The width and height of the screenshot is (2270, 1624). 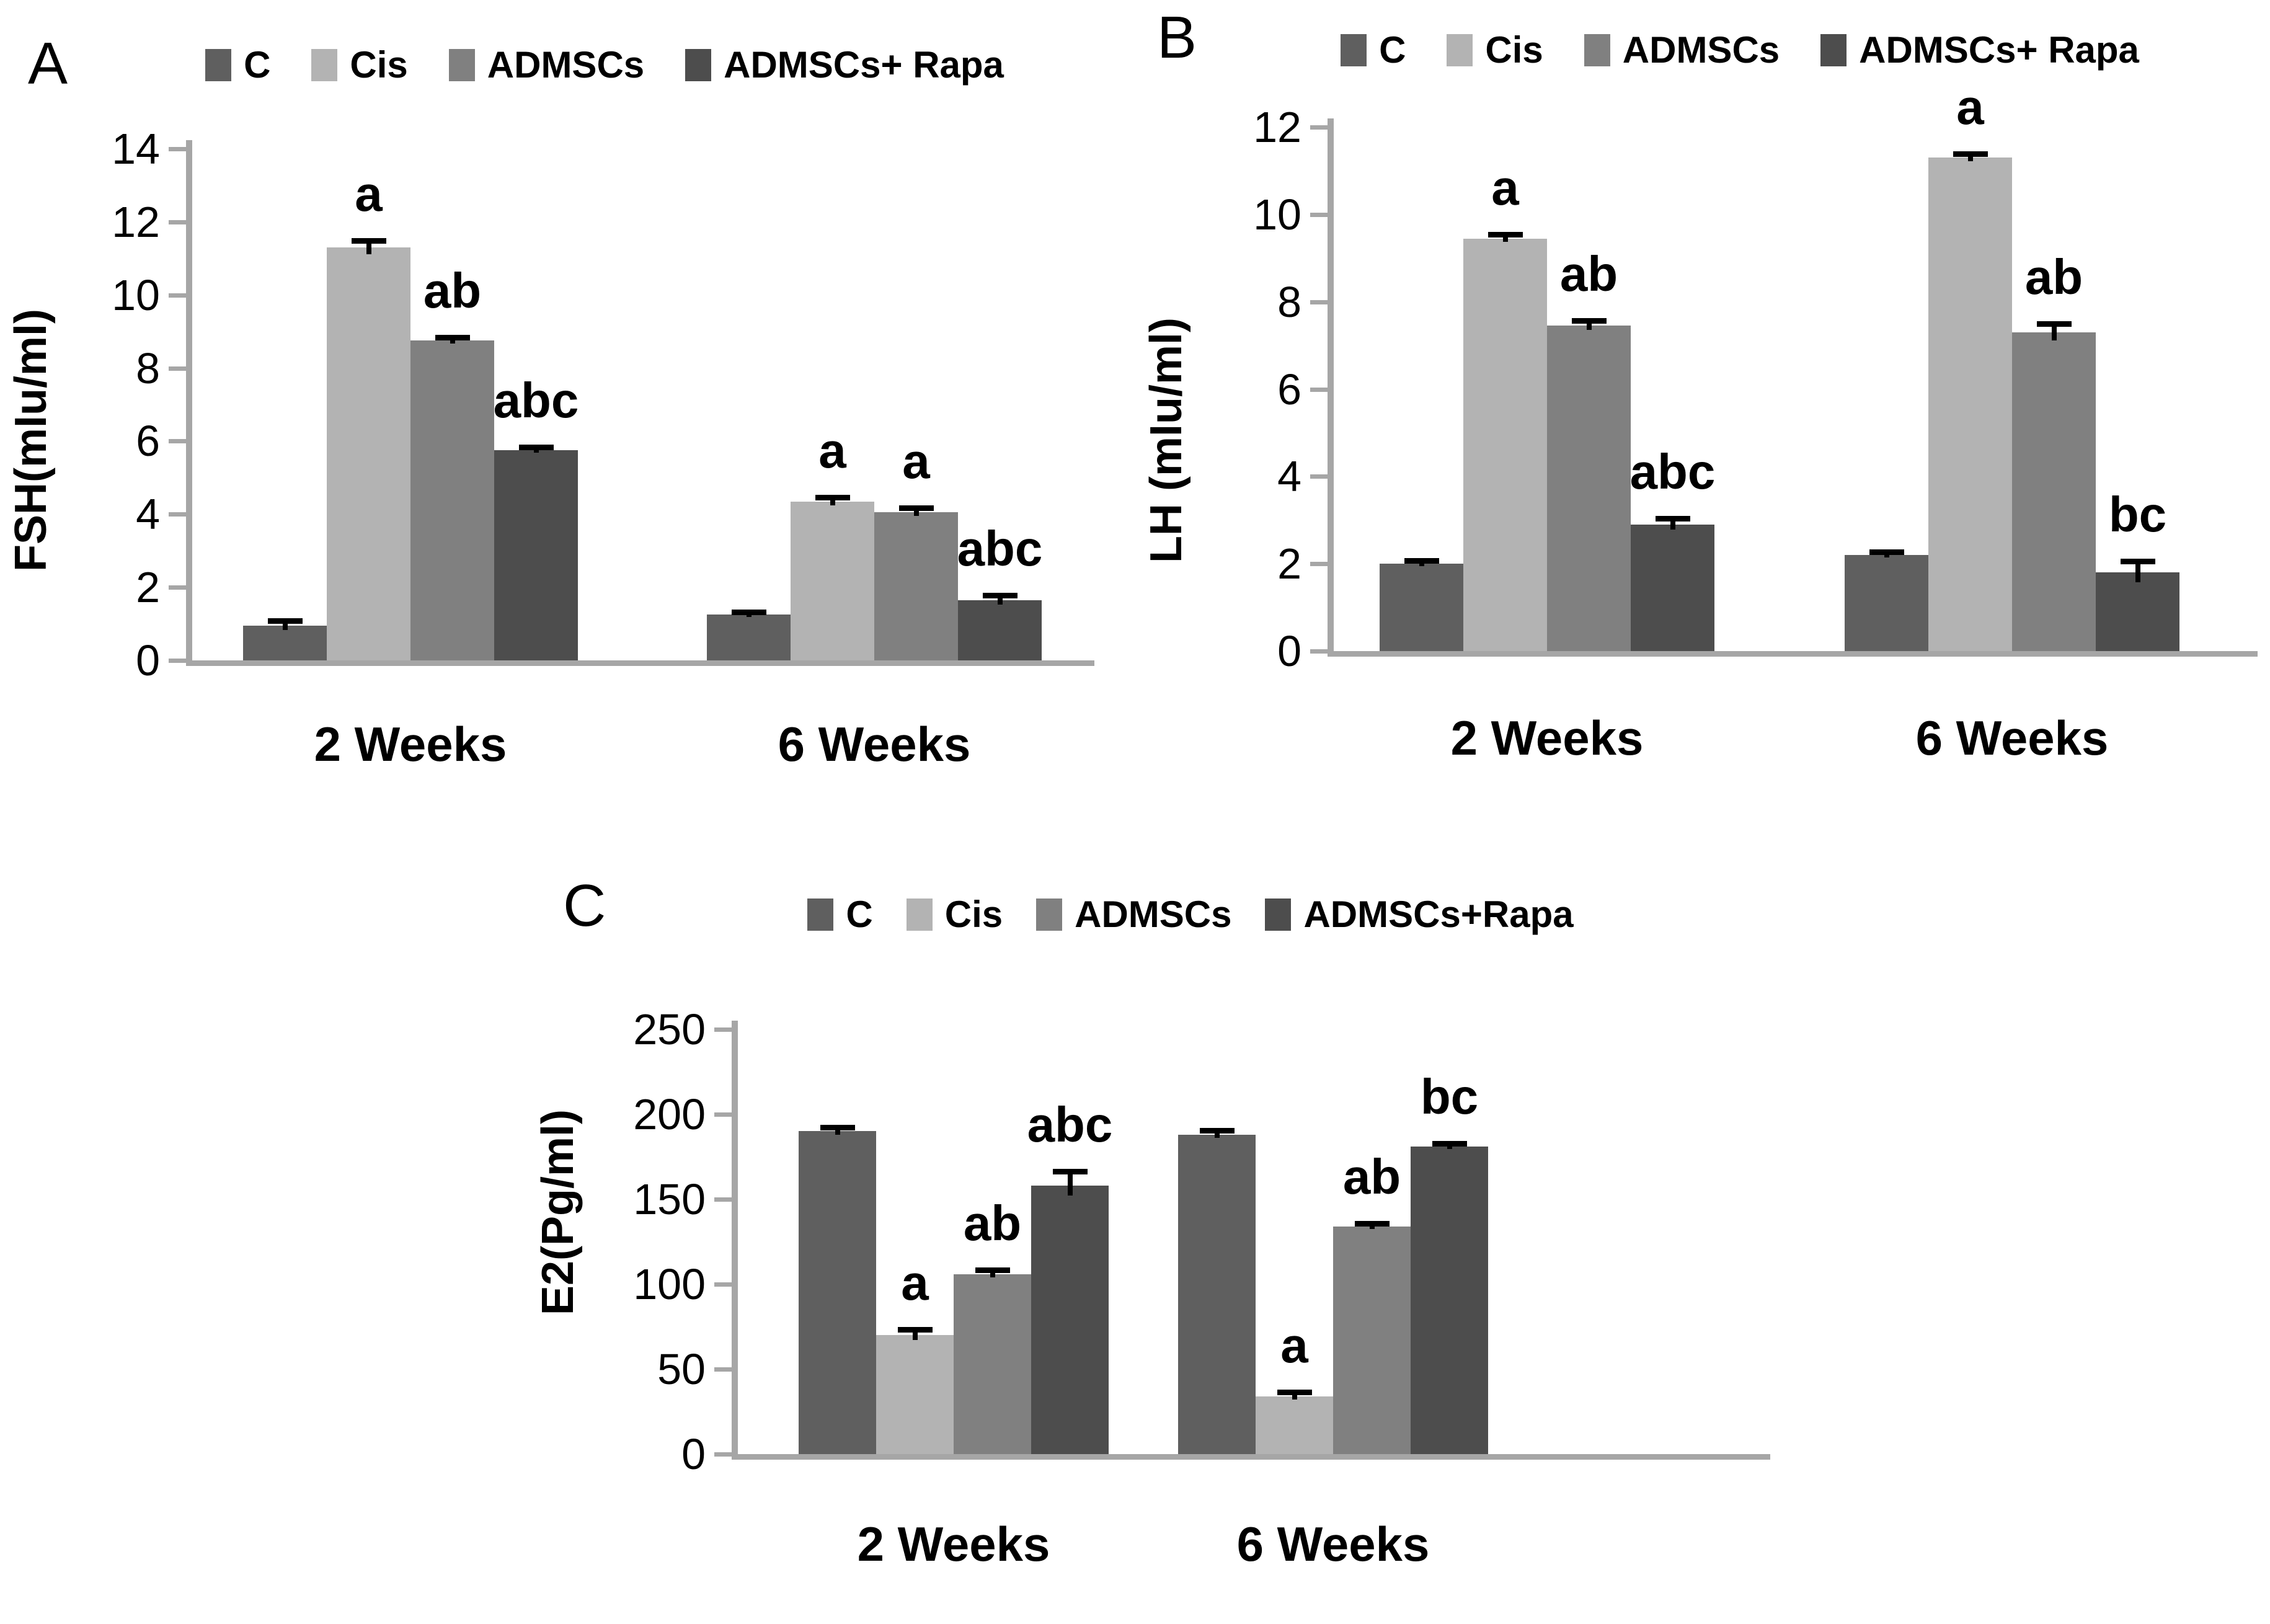 I want to click on y-tick-label: 14, so click(x=136, y=149).